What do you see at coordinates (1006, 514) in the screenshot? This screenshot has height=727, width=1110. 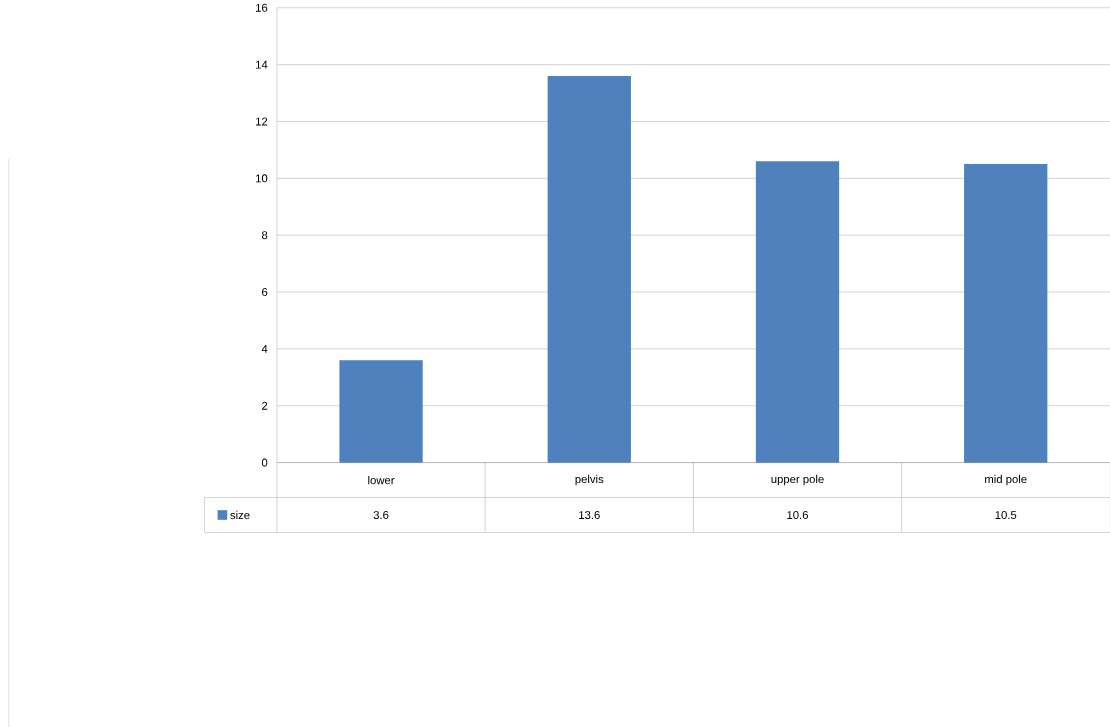 I see `data-label: 10.5` at bounding box center [1006, 514].